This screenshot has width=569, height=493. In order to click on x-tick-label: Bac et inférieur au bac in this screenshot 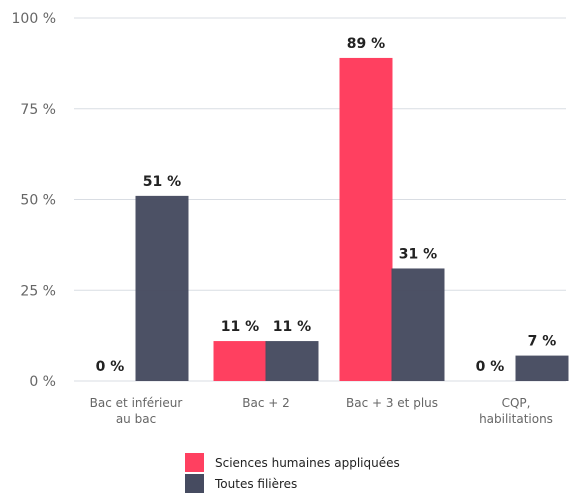, I will do `click(136, 411)`.